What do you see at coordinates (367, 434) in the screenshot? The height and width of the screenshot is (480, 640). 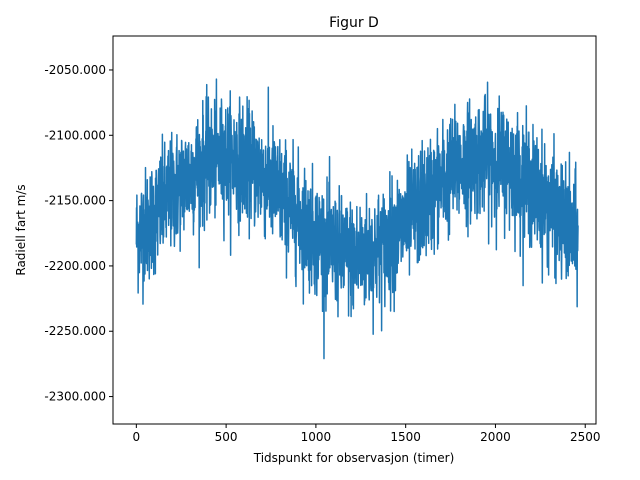 I see `x-axis: 0 500 1000 1500 2000 2500` at bounding box center [367, 434].